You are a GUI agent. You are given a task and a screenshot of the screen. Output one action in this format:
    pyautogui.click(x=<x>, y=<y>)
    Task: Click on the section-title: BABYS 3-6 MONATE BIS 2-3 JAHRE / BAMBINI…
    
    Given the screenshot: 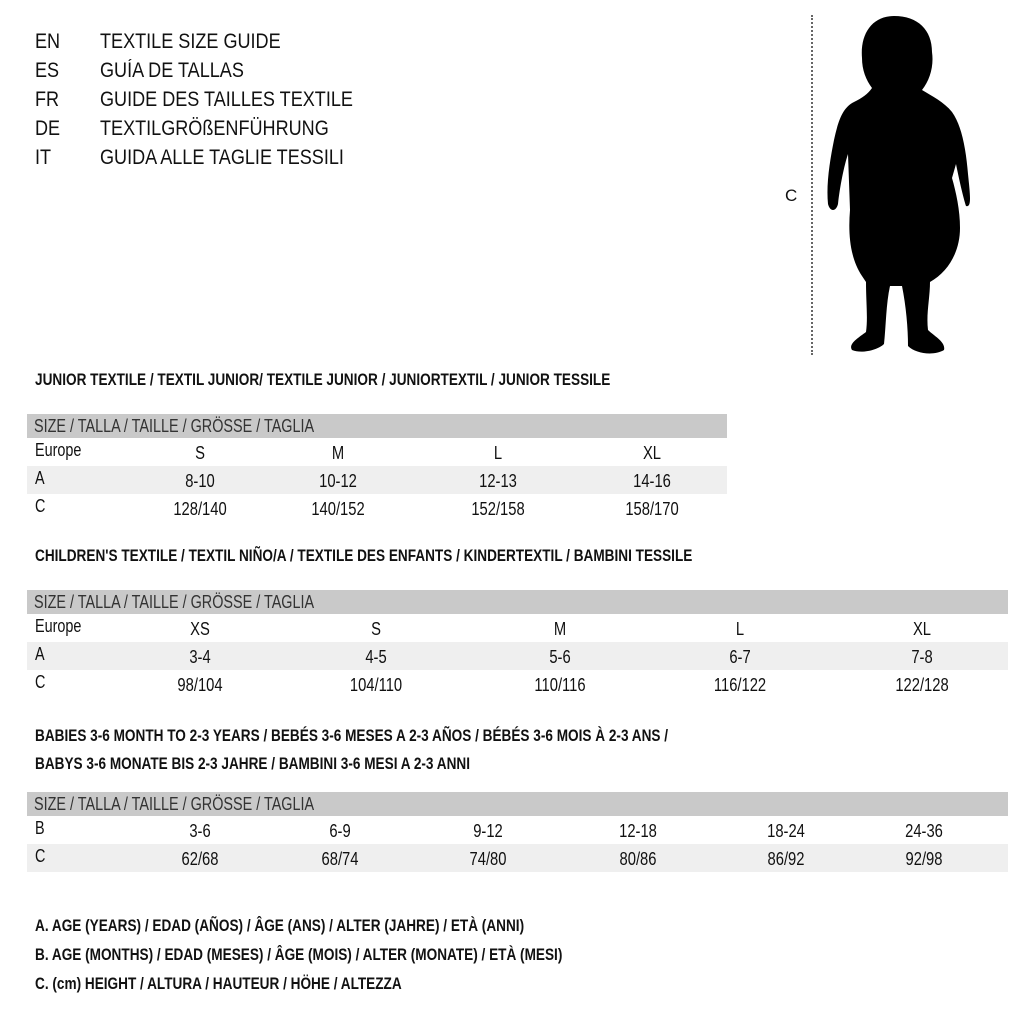 What is the action you would take?
    pyautogui.click(x=253, y=763)
    